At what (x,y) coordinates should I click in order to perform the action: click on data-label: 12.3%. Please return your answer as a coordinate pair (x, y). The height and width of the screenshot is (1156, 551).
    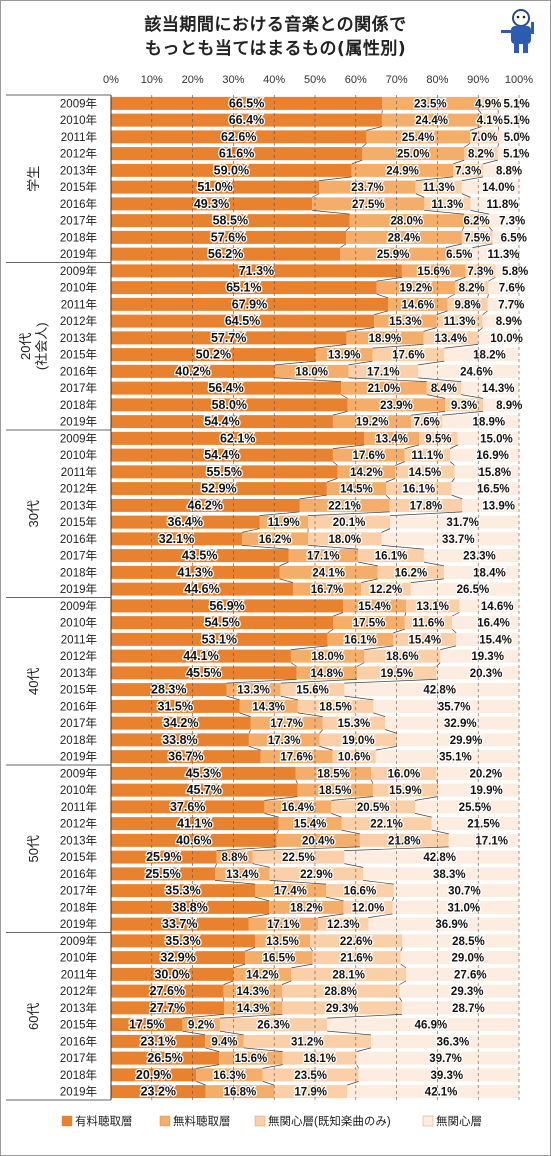
    Looking at the image, I should click on (343, 925).